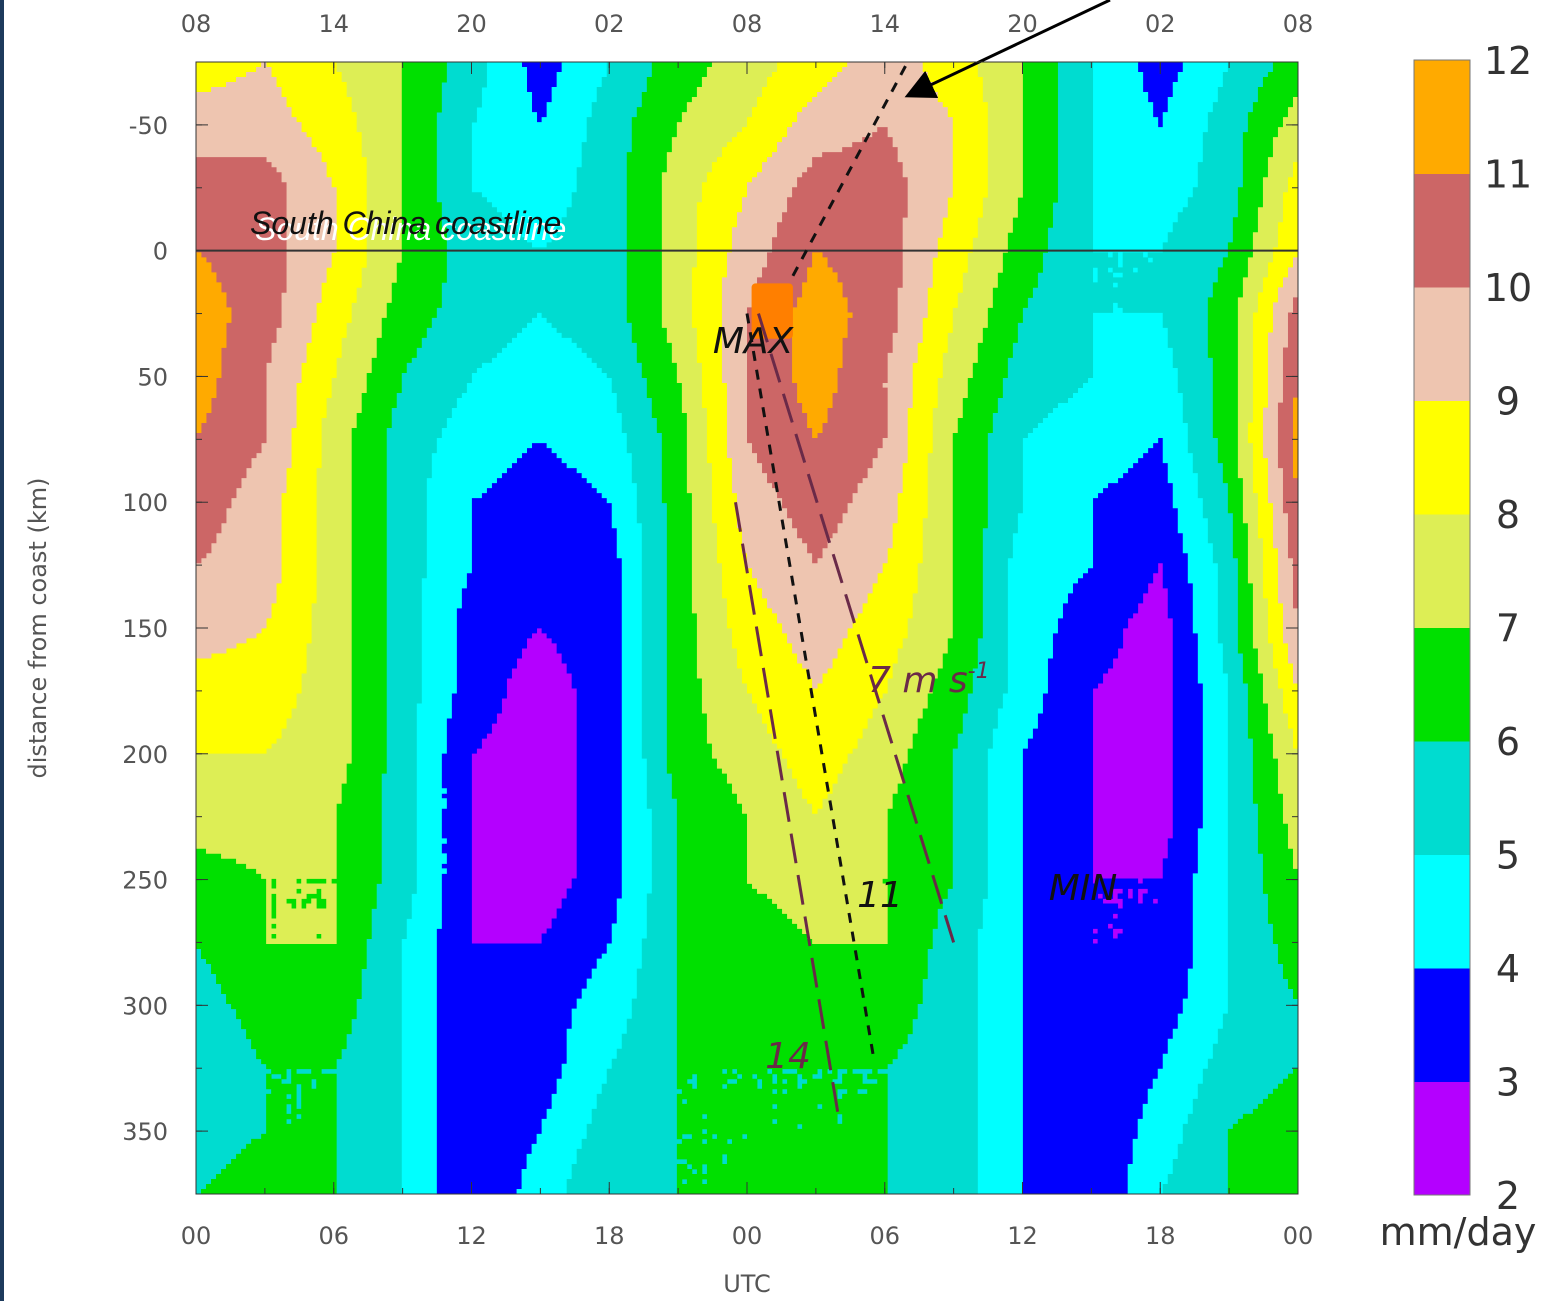 The image size is (1563, 1301). What do you see at coordinates (1508, 742) in the screenshot?
I see `colorbar-level-label: 6` at bounding box center [1508, 742].